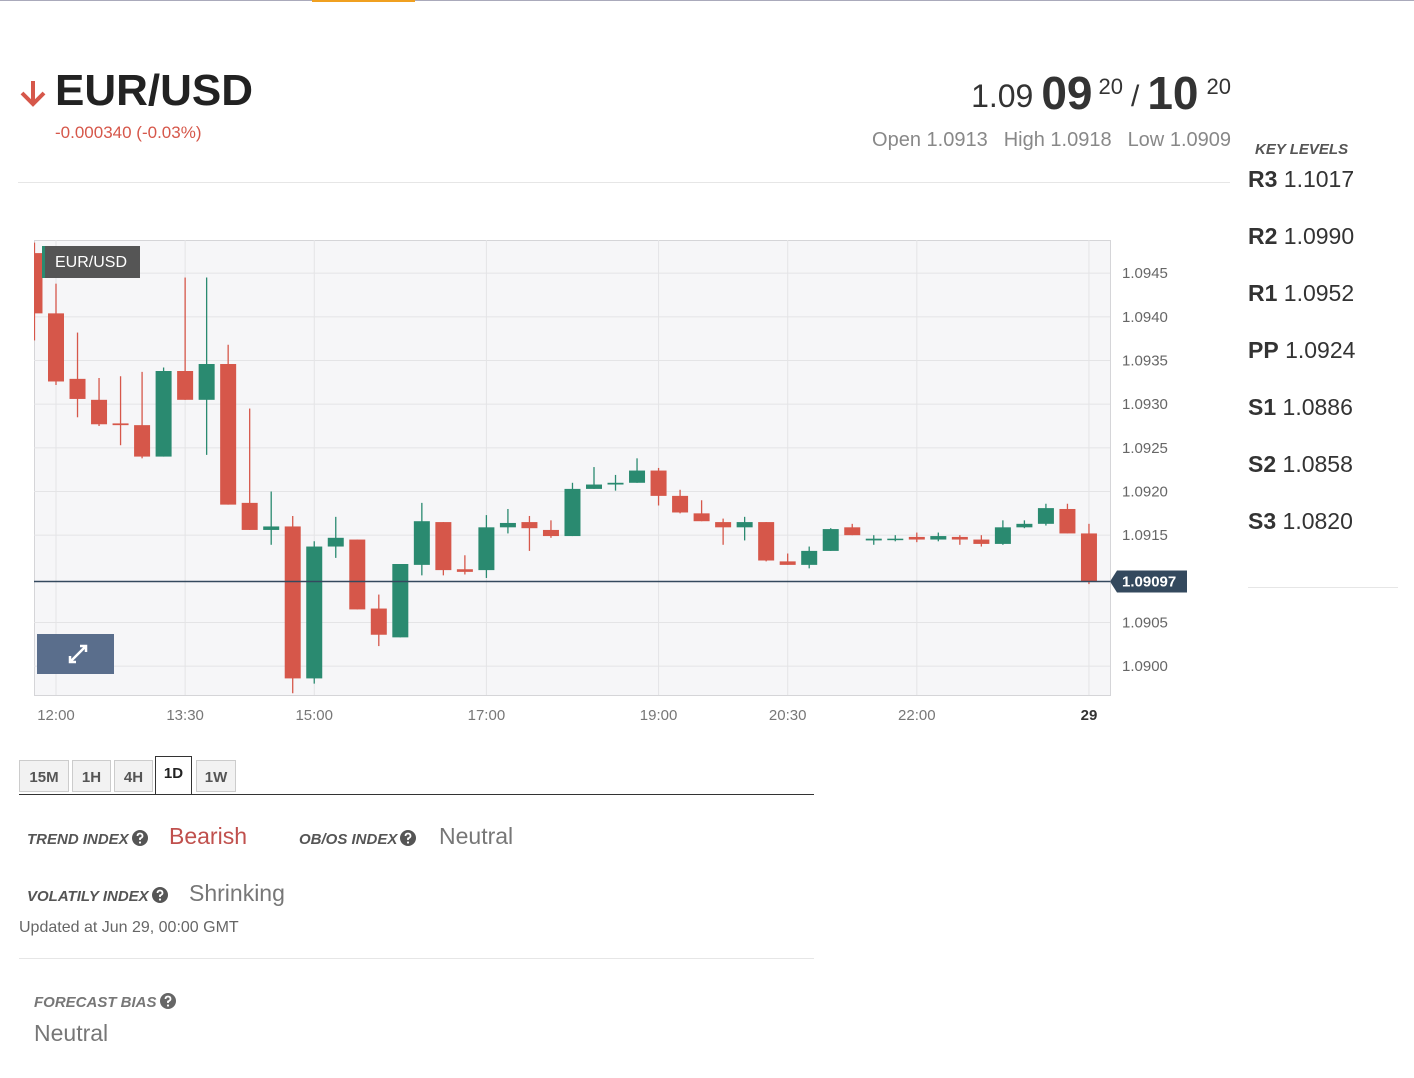  I want to click on key-level-label: S2, so click(1262, 464).